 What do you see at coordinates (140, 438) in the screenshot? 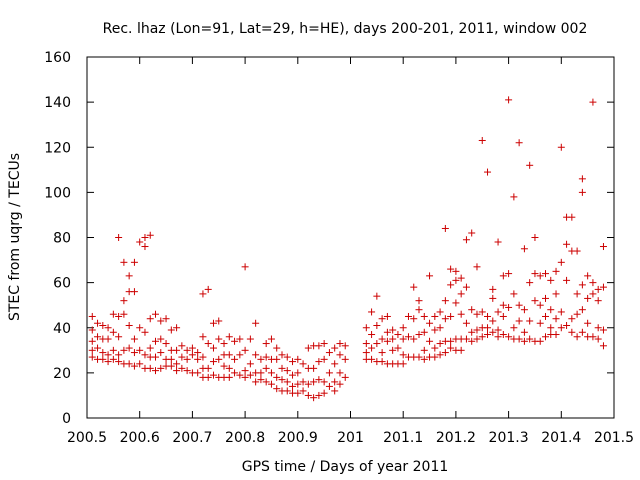
I see `x-tick-label: 200.6` at bounding box center [140, 438].